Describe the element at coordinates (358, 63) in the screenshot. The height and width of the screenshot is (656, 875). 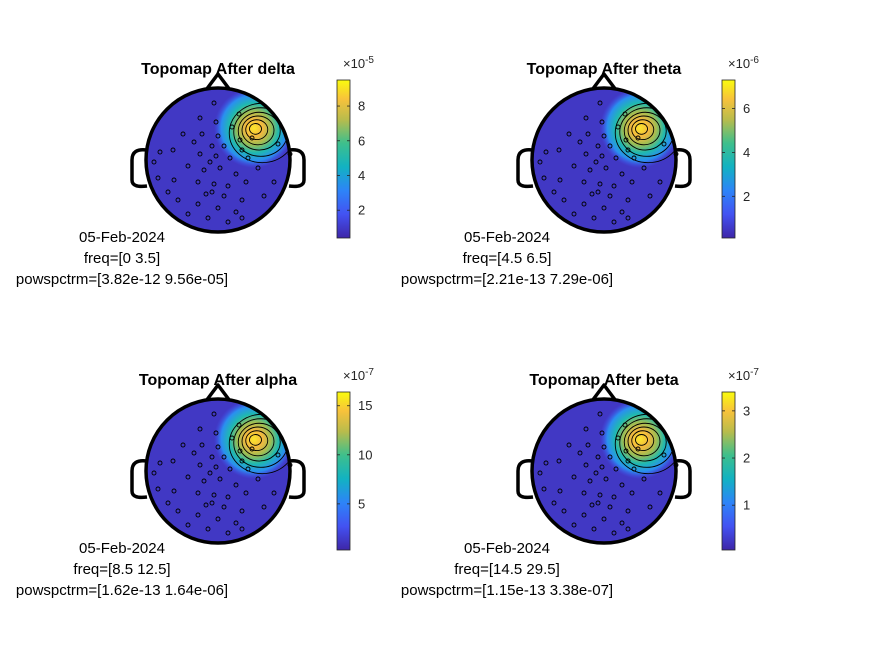
I see `colorbar-exponent: ×10⁻⁵` at that location.